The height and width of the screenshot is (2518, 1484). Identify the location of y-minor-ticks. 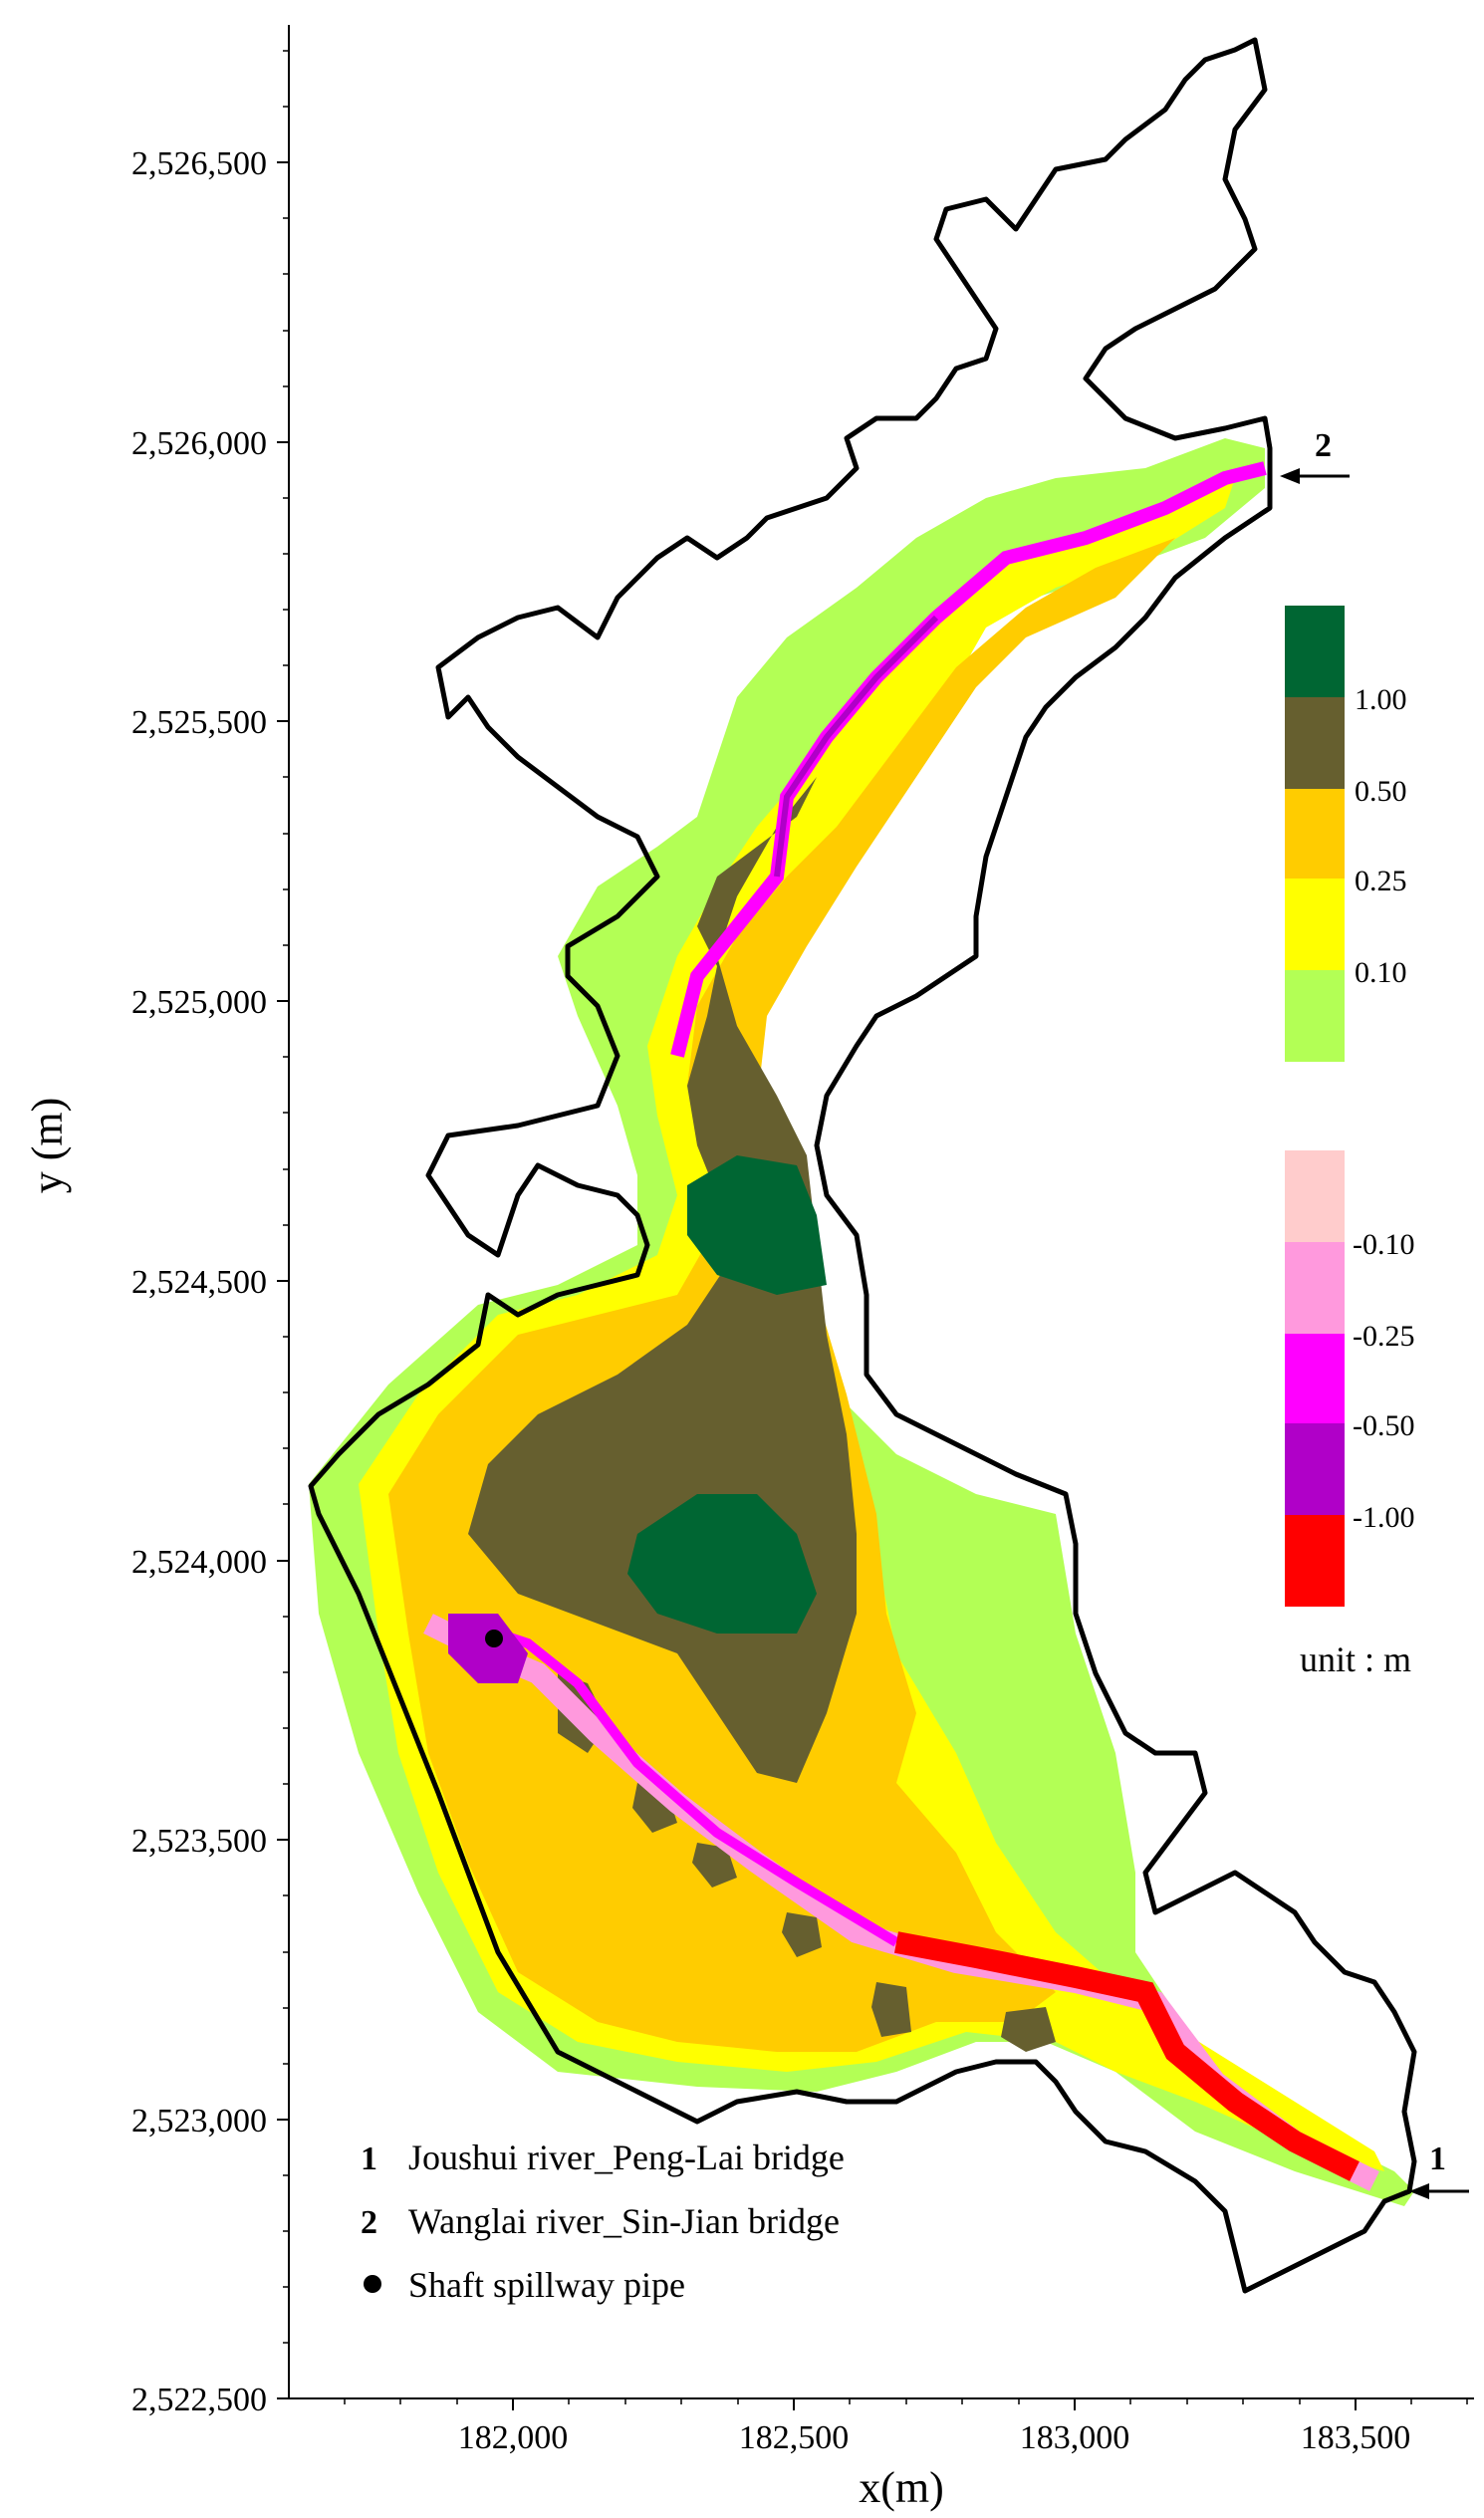
(286, 1197).